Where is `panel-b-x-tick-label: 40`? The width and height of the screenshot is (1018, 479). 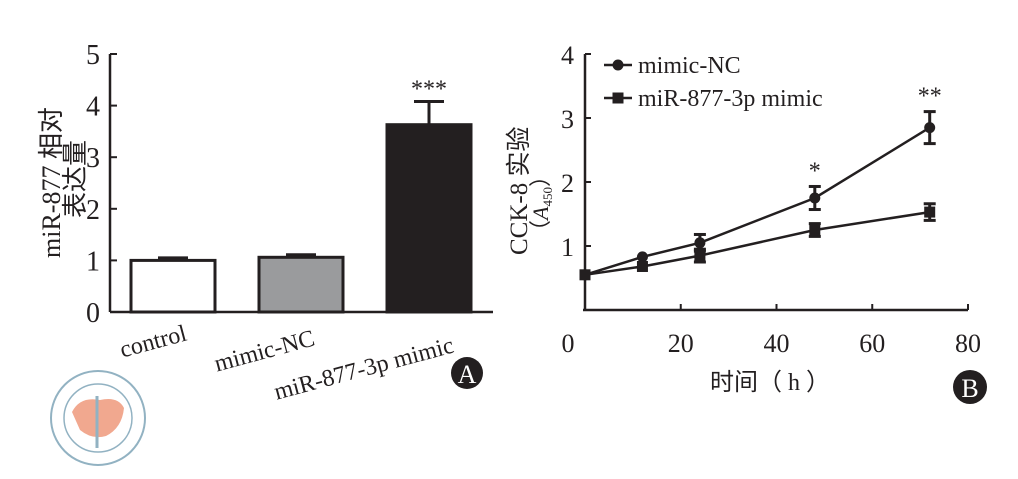
panel-b-x-tick-label: 40 is located at coordinates (777, 343).